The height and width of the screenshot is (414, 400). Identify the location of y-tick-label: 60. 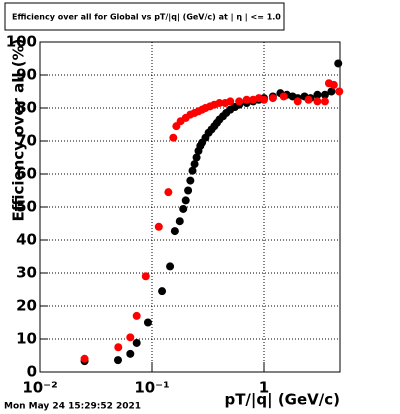
(26, 174).